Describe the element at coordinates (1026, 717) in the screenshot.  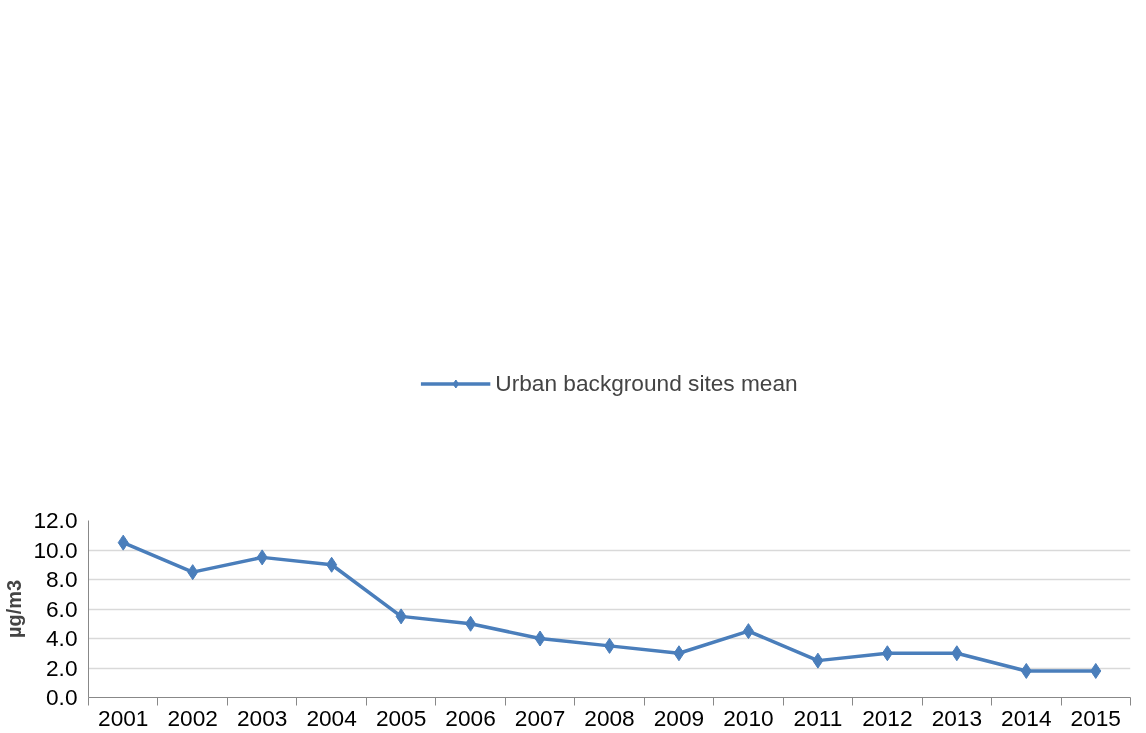
I see `x-tick-label: 2014` at that location.